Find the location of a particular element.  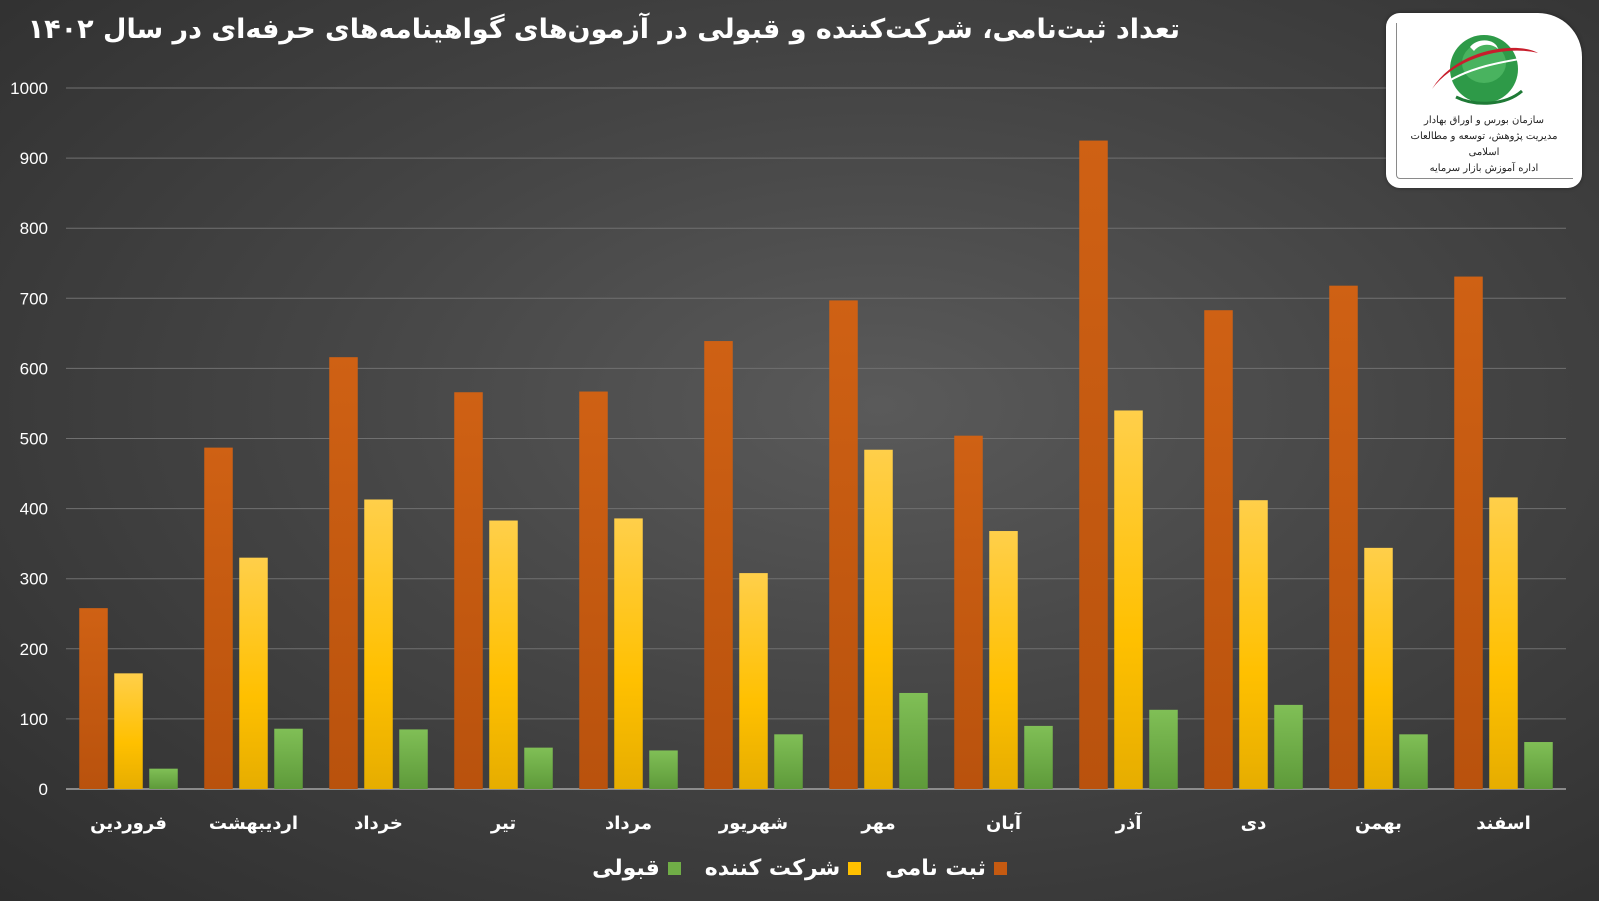

logo-frame is located at coordinates (1484, 101).